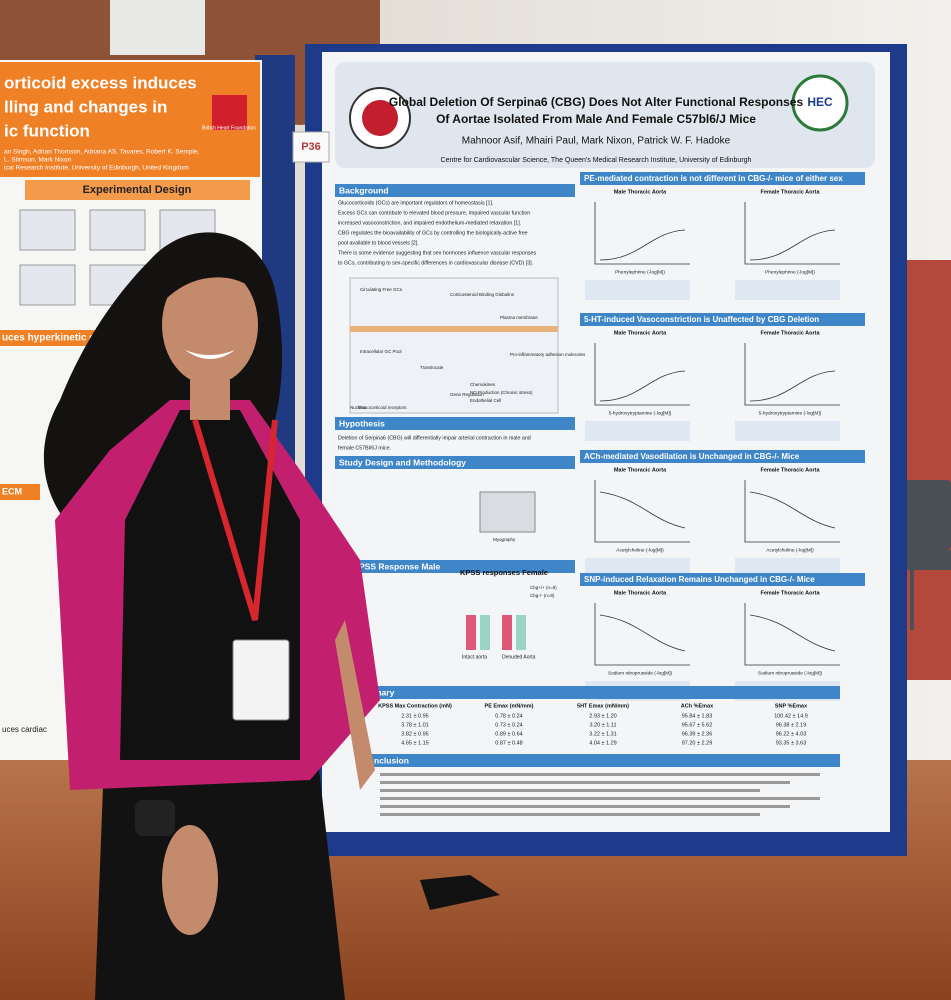 The height and width of the screenshot is (1000, 951). What do you see at coordinates (402, 462) in the screenshot?
I see `section-heading: Study Design and Methodology` at bounding box center [402, 462].